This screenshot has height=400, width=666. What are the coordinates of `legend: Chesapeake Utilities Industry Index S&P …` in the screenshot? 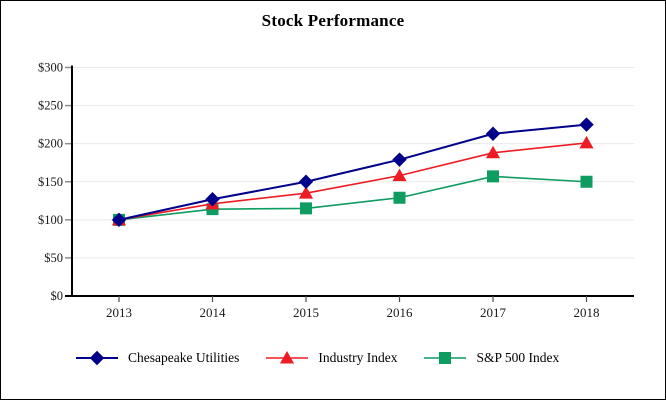 It's located at (317, 358).